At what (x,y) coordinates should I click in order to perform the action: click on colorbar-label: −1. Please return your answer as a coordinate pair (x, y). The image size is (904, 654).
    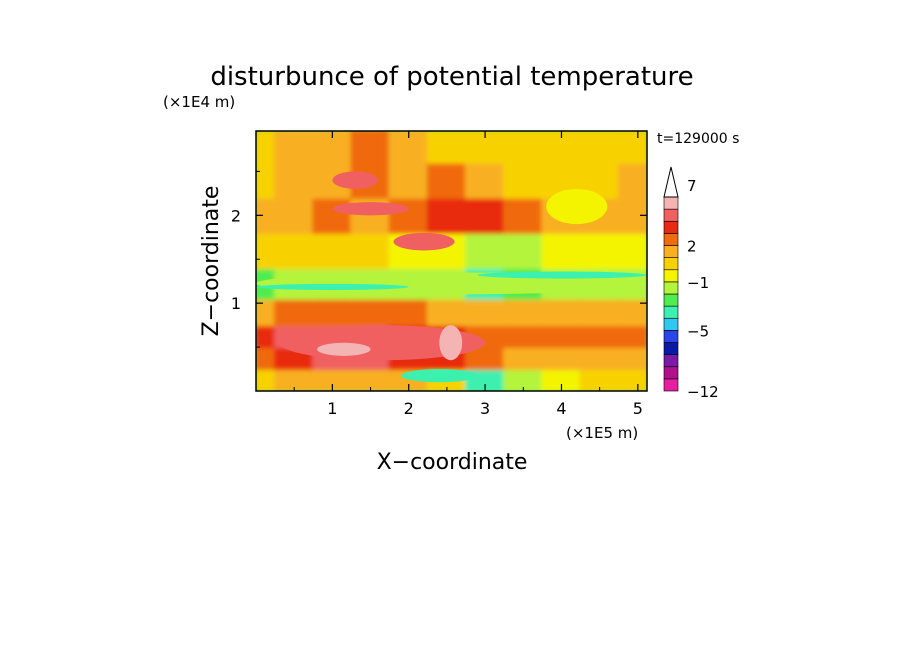
    Looking at the image, I should click on (698, 283).